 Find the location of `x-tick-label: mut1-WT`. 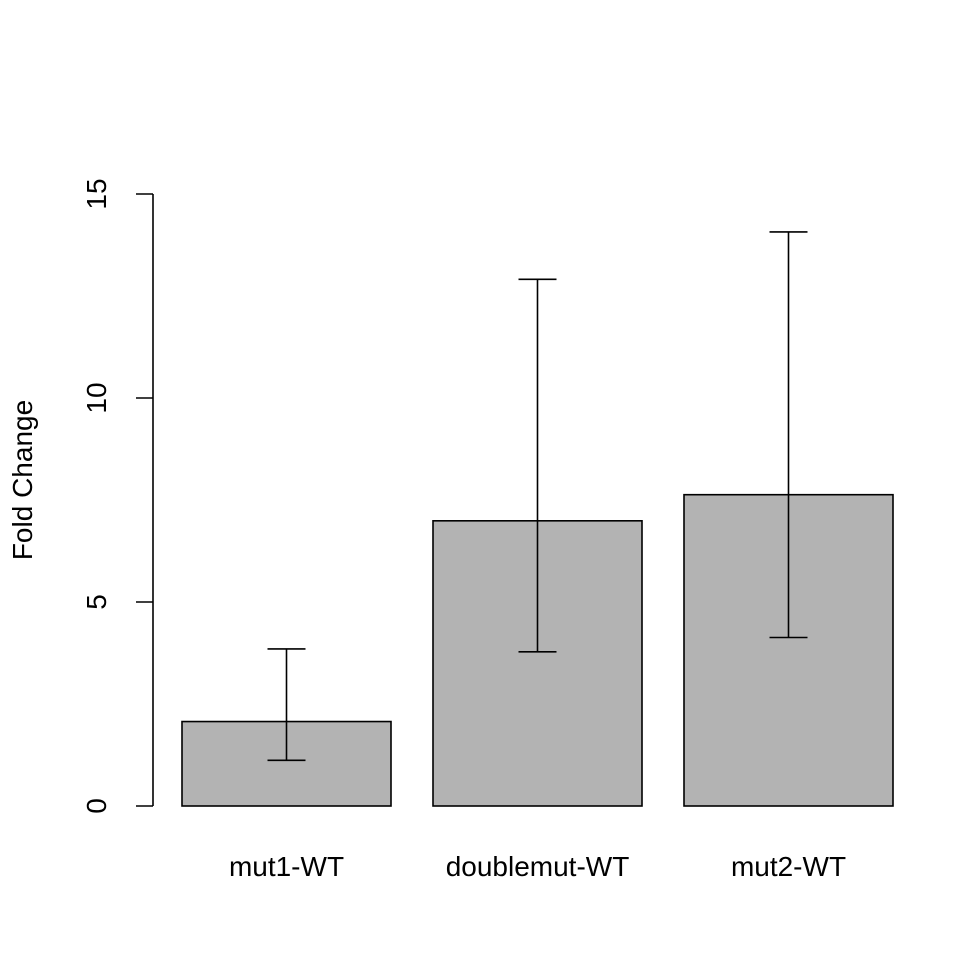

x-tick-label: mut1-WT is located at coordinates (286, 866).